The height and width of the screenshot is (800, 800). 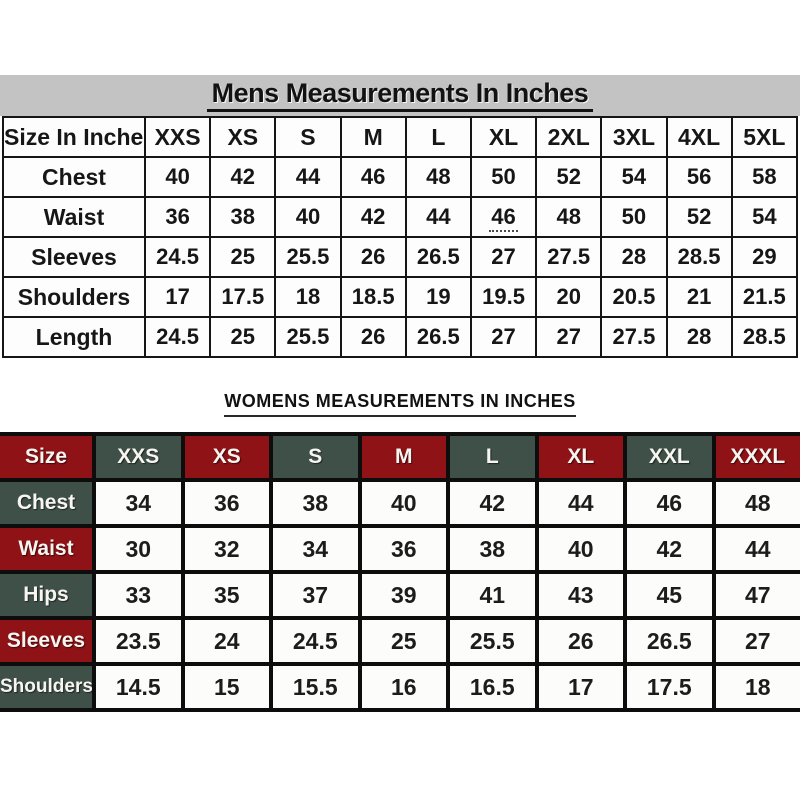 What do you see at coordinates (438, 137) in the screenshot?
I see `mens-size-header: L` at bounding box center [438, 137].